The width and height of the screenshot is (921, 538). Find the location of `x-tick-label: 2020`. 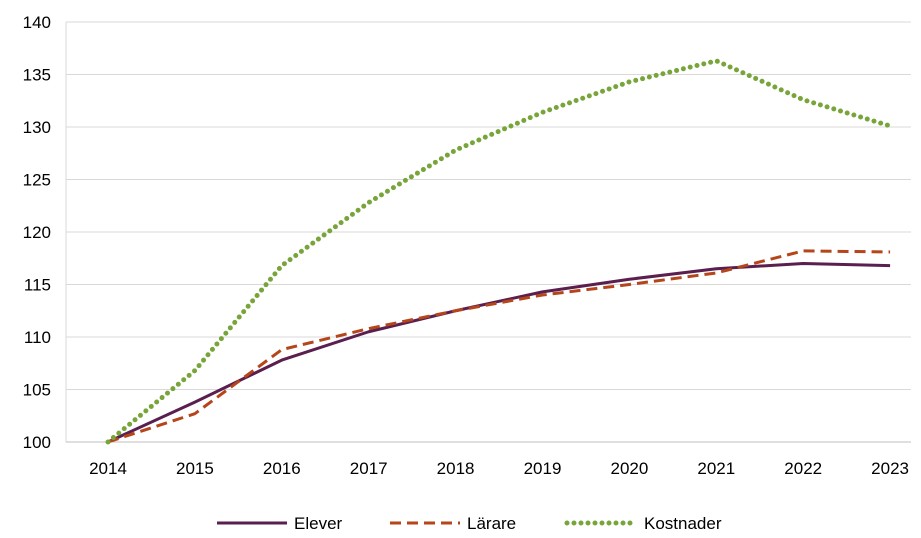

x-tick-label: 2020 is located at coordinates (629, 468).